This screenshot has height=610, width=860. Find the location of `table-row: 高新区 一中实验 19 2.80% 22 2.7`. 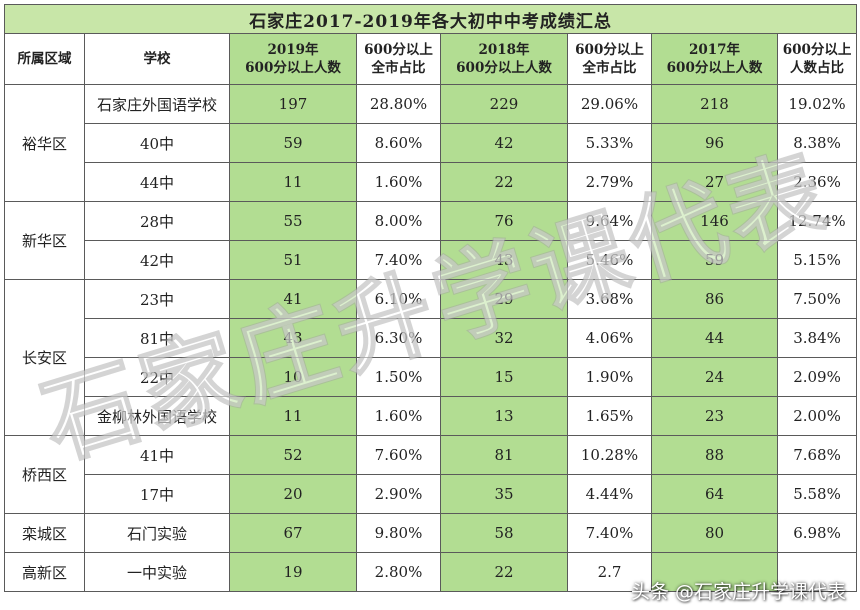

table-row: 高新区 一中实验 19 2.80% 22 2.7 is located at coordinates (431, 572).